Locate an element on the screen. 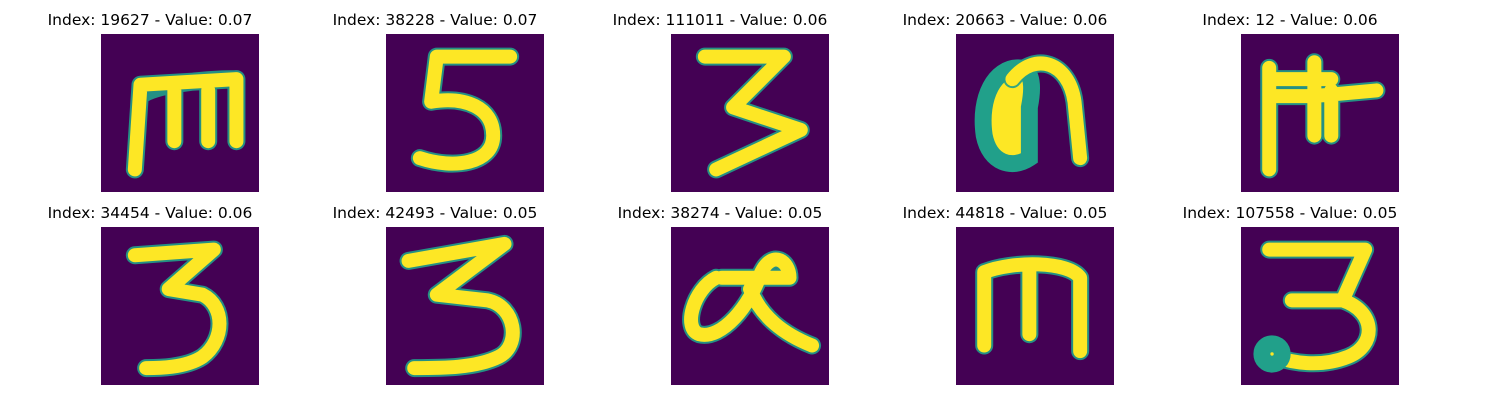  sample-panel-5: Index: 12 - Value: 0.06 is located at coordinates (1290, 100).